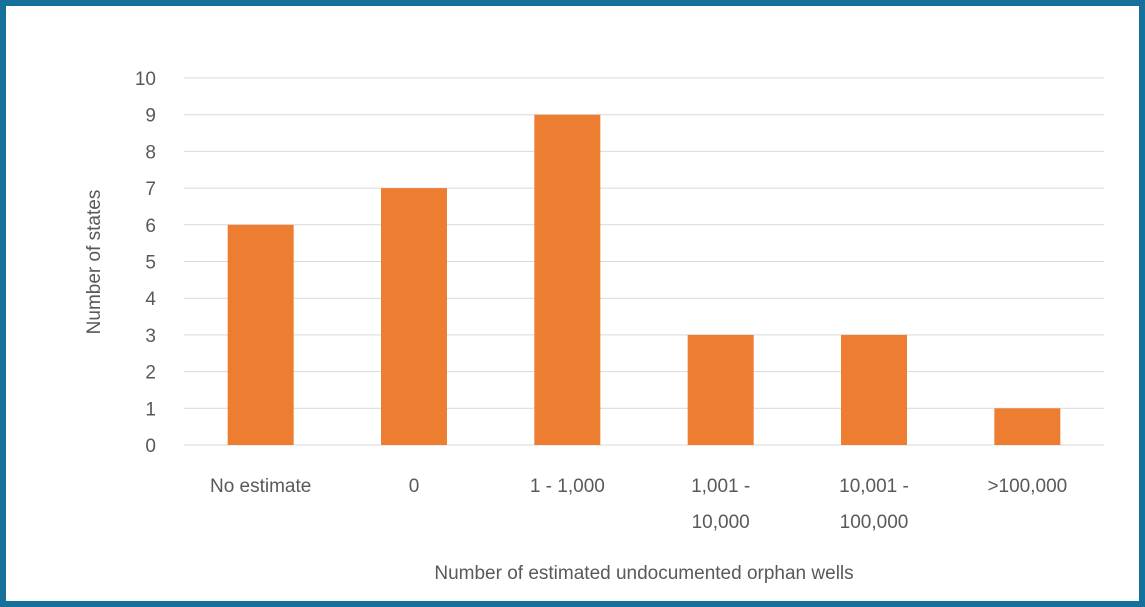 Image resolution: width=1145 pixels, height=607 pixels. What do you see at coordinates (874, 522) in the screenshot?
I see `x-tick-label: 100,000` at bounding box center [874, 522].